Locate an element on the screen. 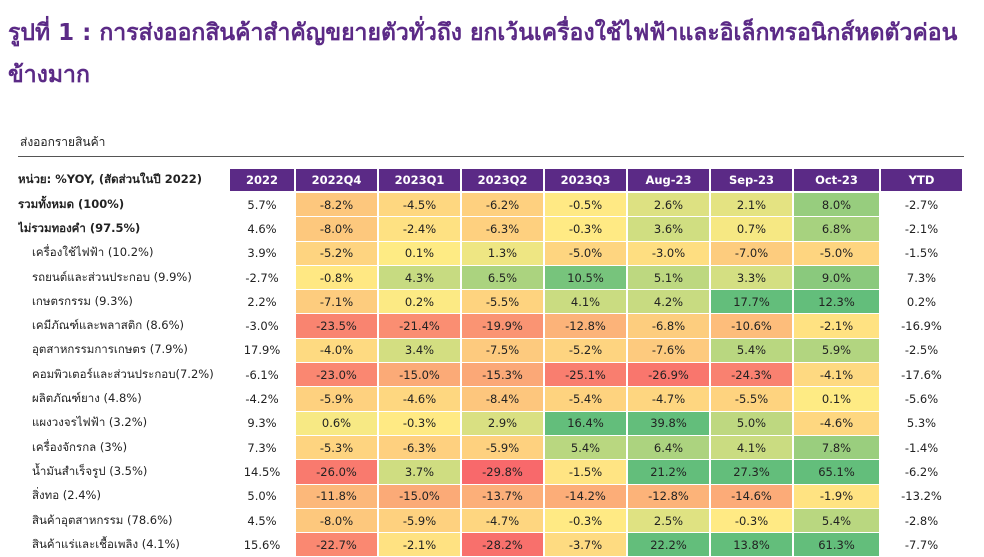  value-cell: 5.1% is located at coordinates (669, 278).